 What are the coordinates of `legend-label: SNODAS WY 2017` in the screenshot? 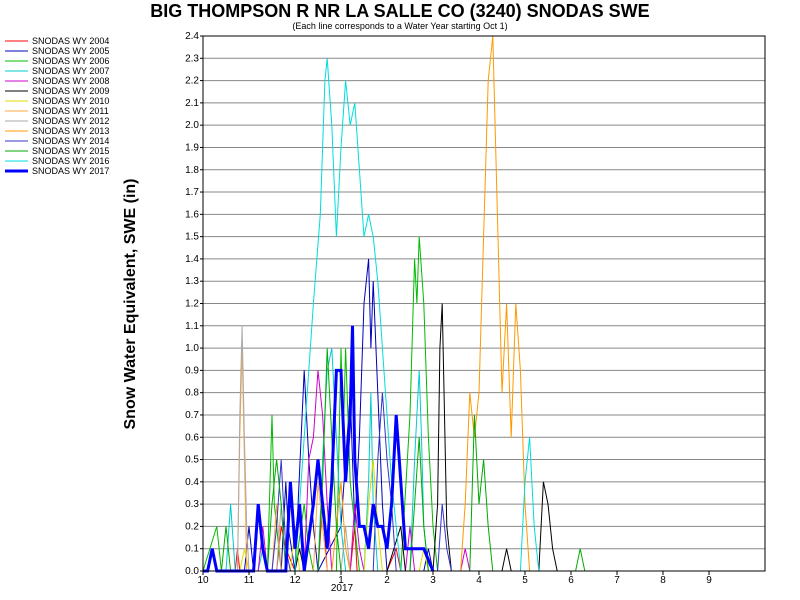 It's located at (70, 171).